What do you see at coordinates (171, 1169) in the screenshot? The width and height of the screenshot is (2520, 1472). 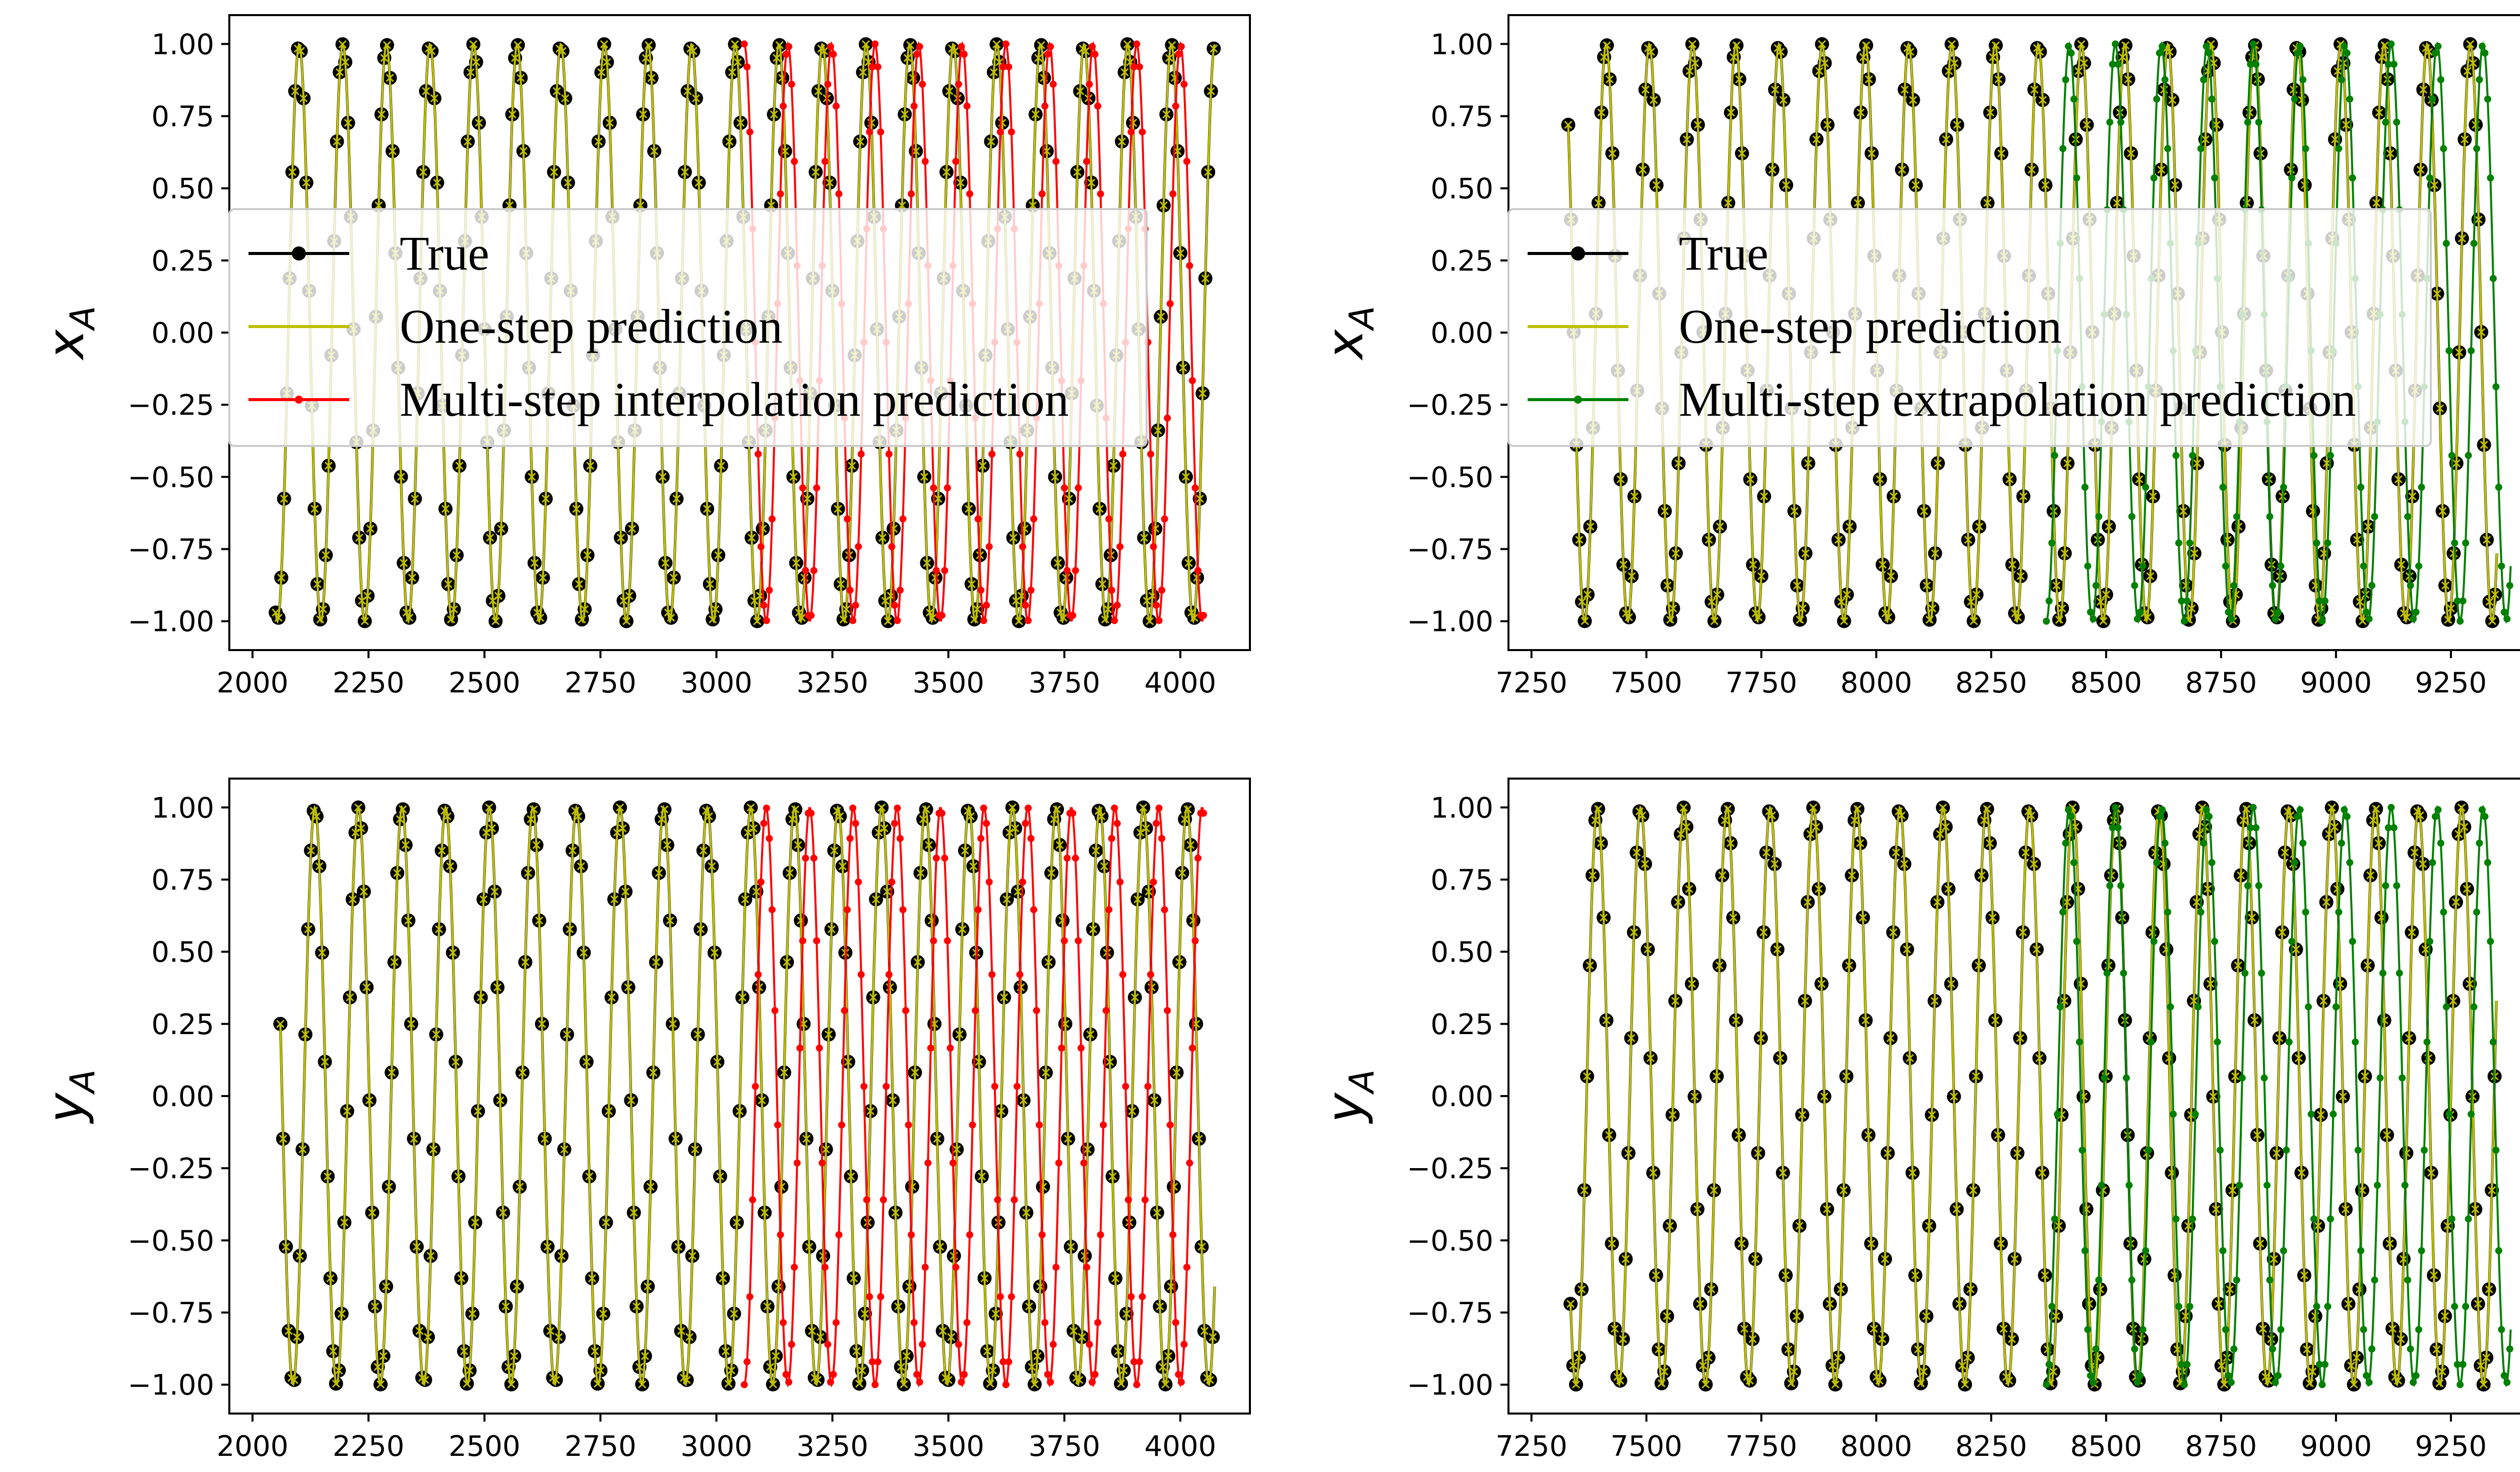 I see `y-tick-label: −0.25` at bounding box center [171, 1169].